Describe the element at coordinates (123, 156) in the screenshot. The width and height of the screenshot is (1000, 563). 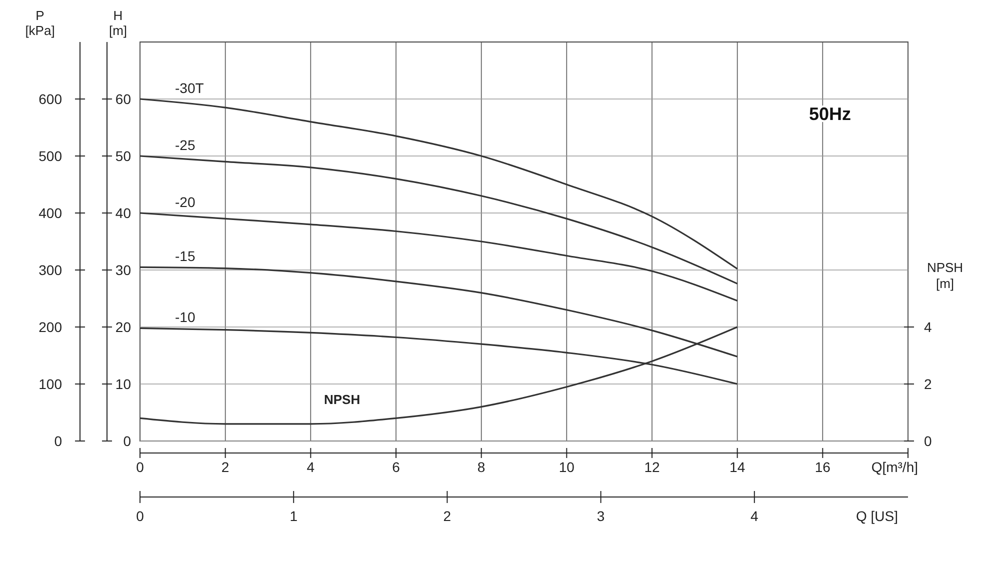
I see `y-tick-label: 50` at that location.